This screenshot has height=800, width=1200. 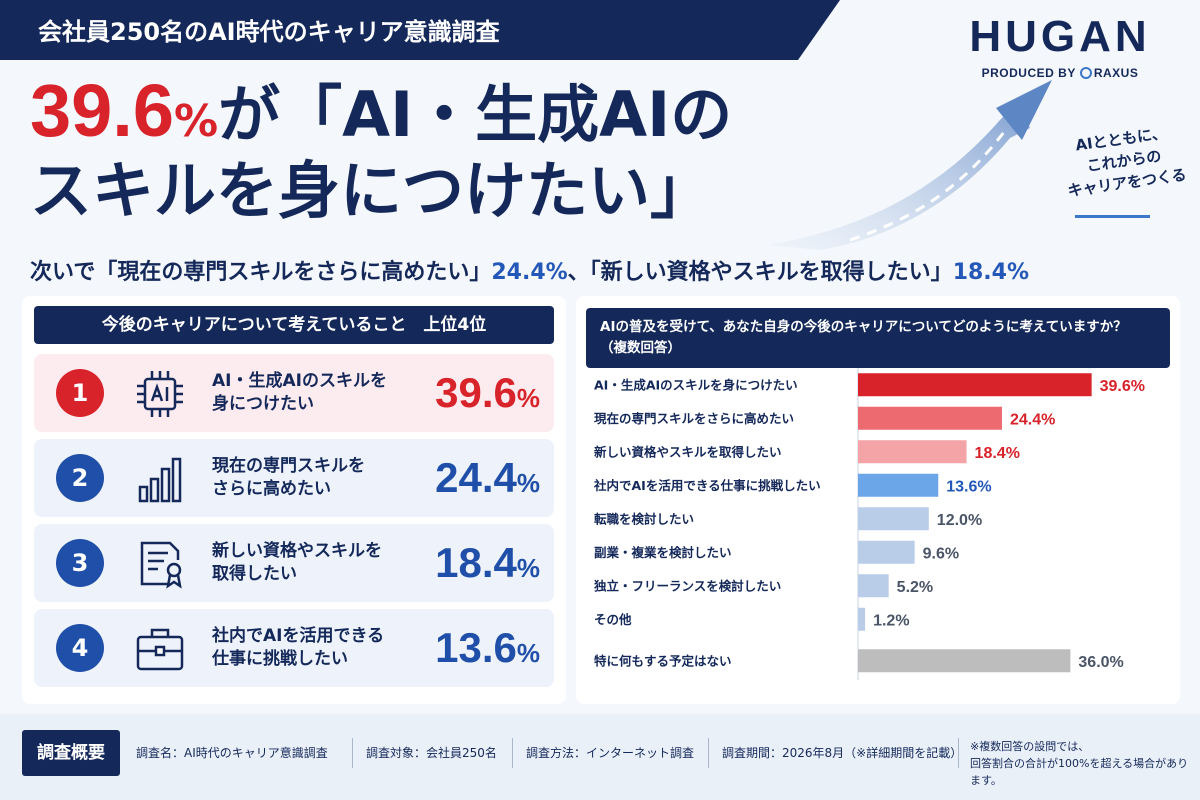 I want to click on rank-label-line2: 取得したい, so click(x=254, y=574).